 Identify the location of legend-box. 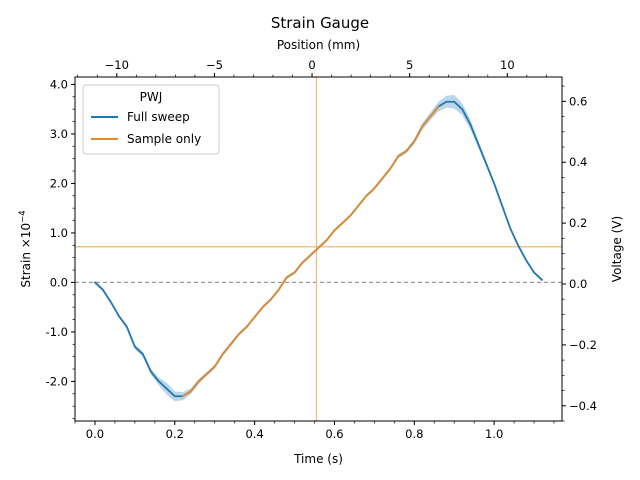
(151, 119).